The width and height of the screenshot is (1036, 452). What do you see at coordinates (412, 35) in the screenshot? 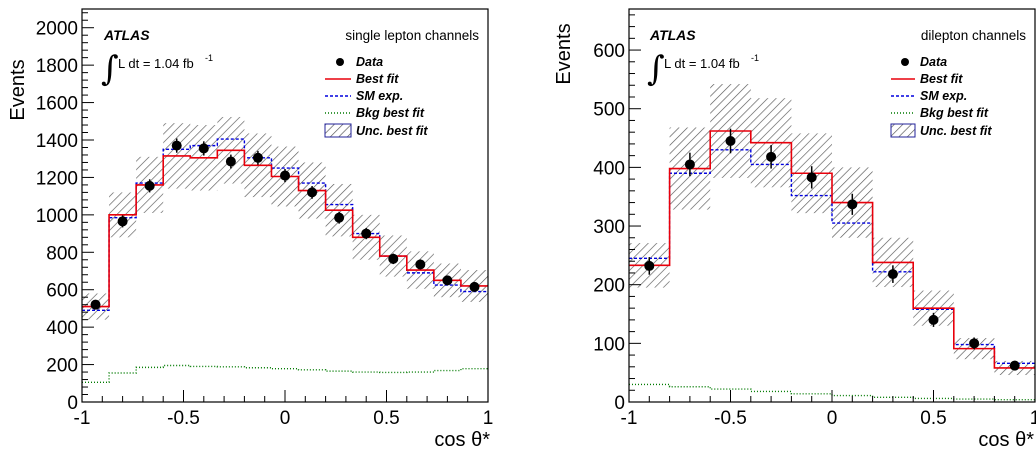
I see `channel-label: single lepton channels` at bounding box center [412, 35].